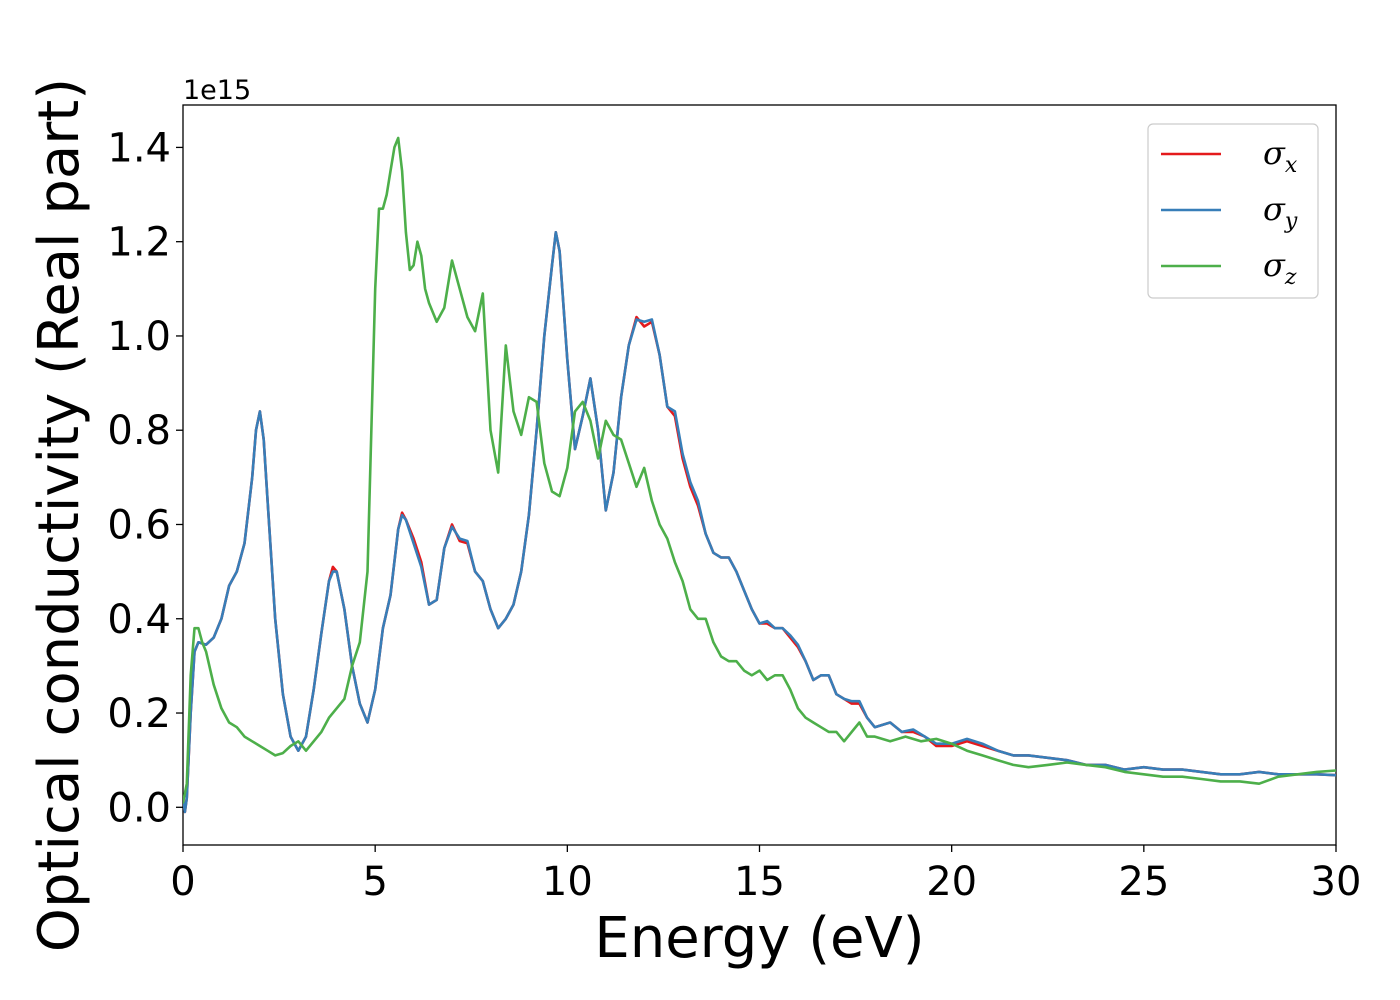 The width and height of the screenshot is (1400, 1000). I want to click on y-tick-label: 1.2, so click(139, 243).